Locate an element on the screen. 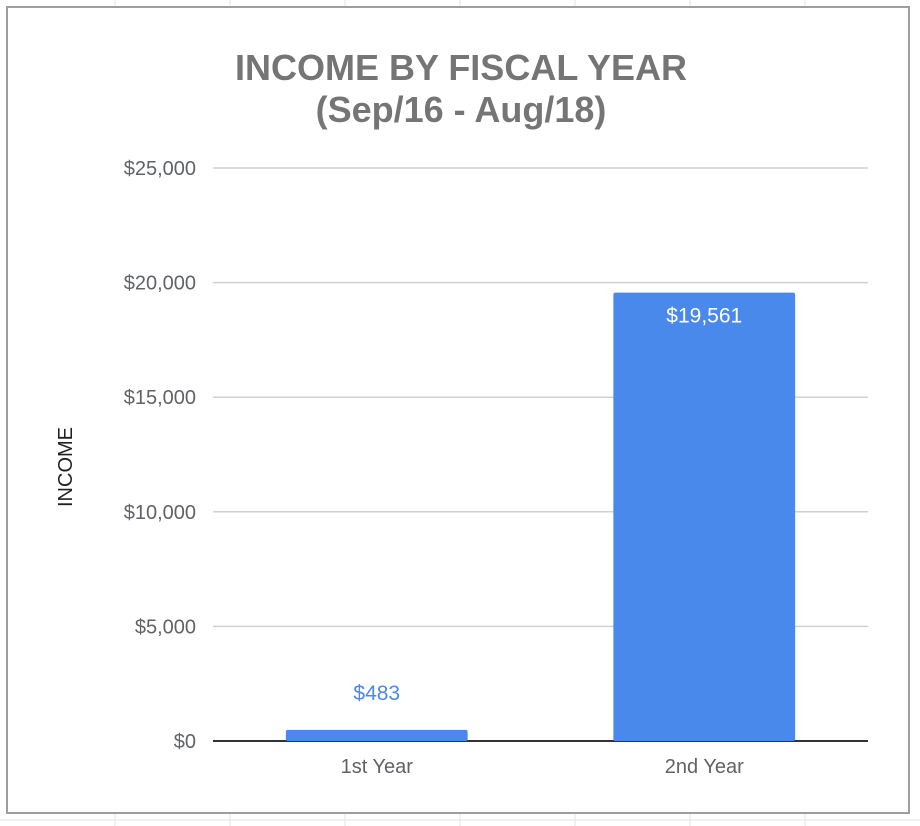 Image resolution: width=920 pixels, height=826 pixels. x-tick-label: 1st Year is located at coordinates (377, 767).